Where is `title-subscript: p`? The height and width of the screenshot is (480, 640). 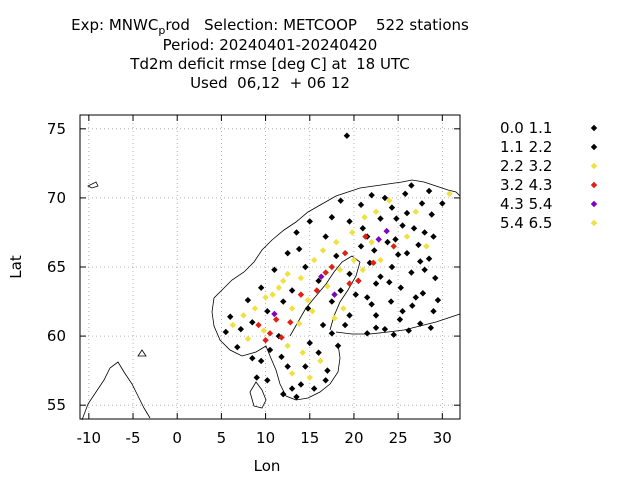 title-subscript: p is located at coordinates (162, 30).